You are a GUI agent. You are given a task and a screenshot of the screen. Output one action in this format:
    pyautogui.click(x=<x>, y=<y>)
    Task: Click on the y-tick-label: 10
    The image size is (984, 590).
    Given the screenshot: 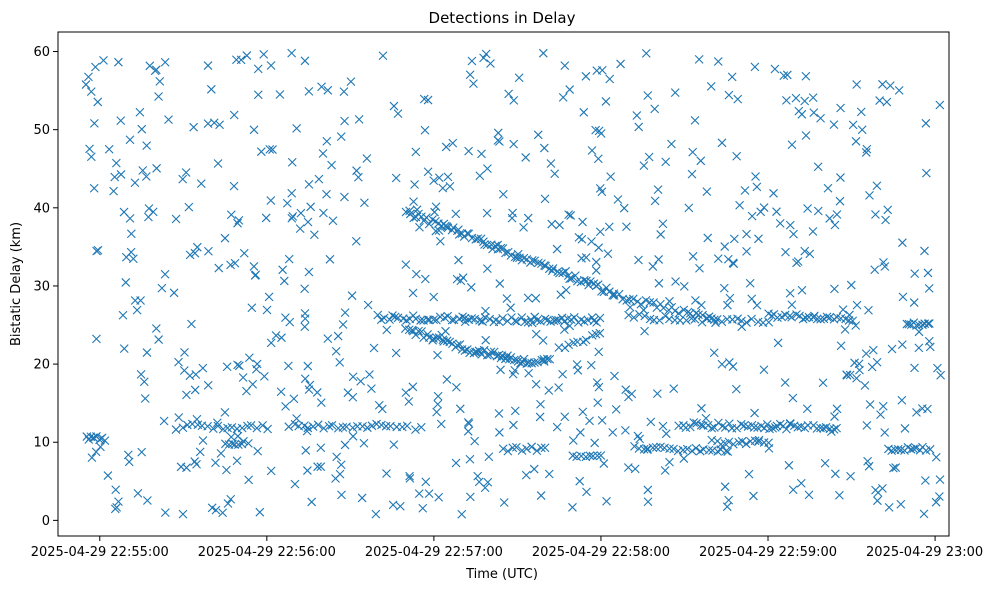 What is the action you would take?
    pyautogui.click(x=41, y=443)
    